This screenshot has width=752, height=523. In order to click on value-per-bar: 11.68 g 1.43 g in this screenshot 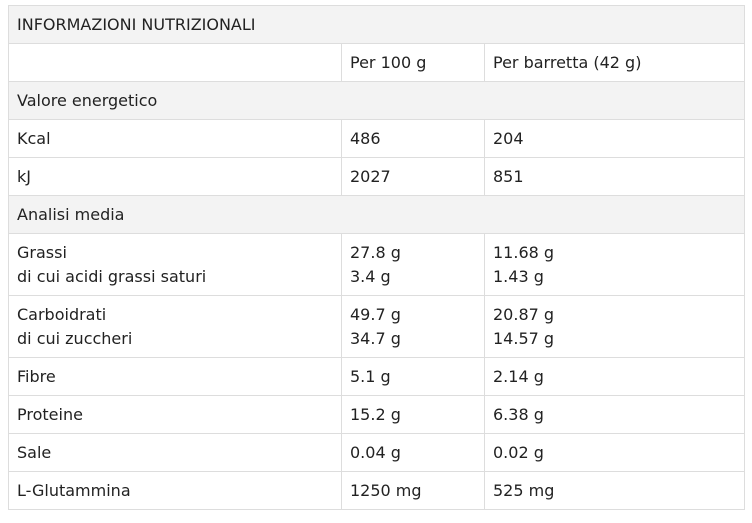, I will do `click(614, 264)`.